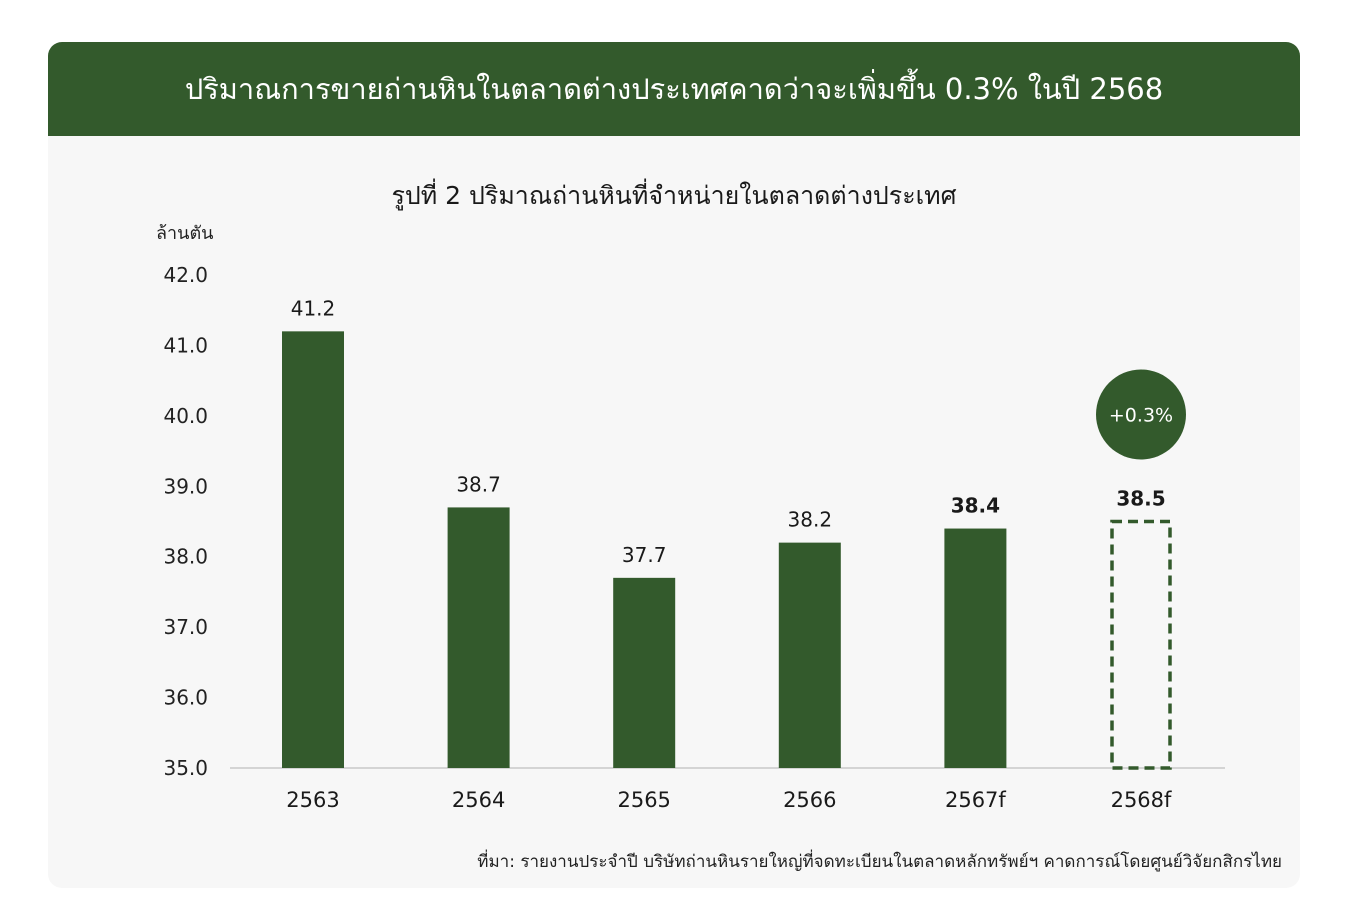  I want to click on x-tick-label: 2566, so click(809, 800).